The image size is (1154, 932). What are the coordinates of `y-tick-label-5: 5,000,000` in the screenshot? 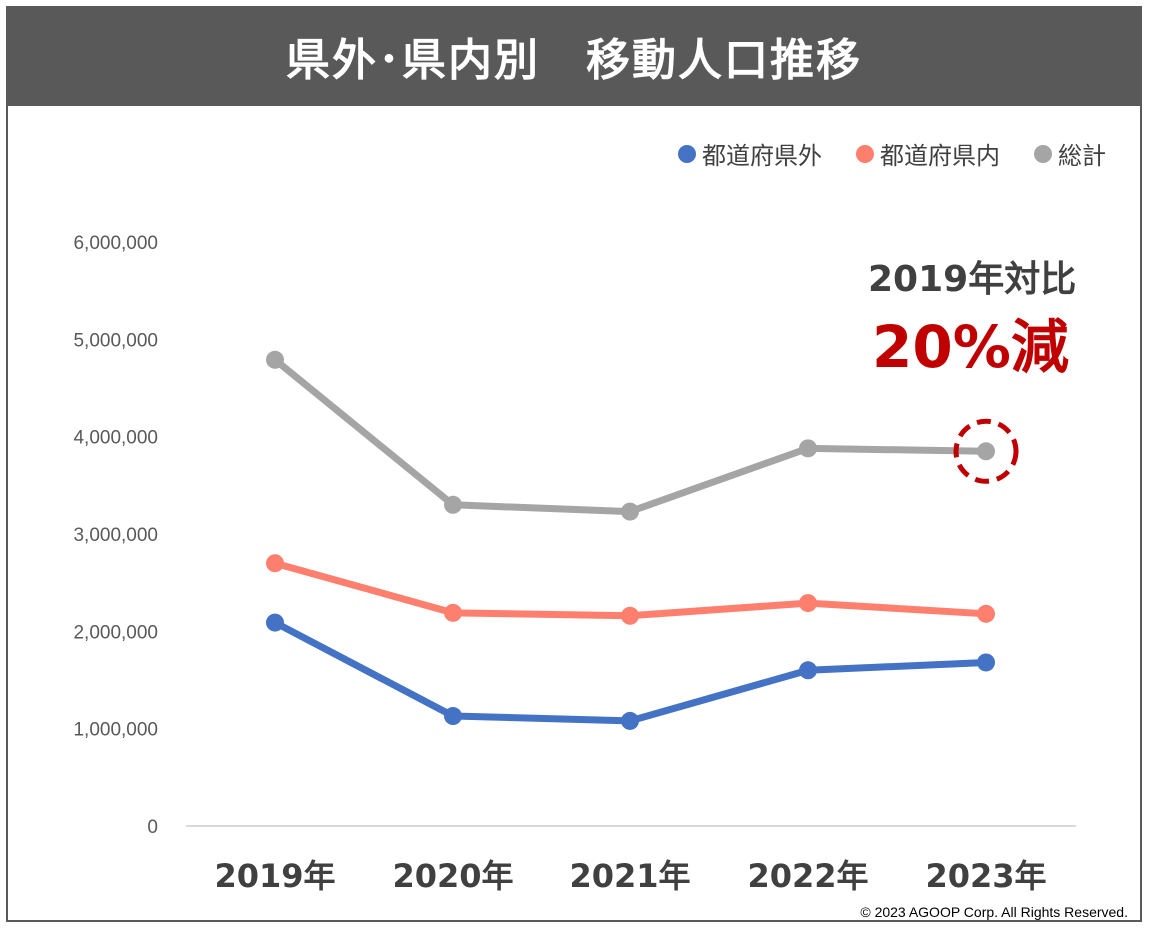 It's located at (115, 340).